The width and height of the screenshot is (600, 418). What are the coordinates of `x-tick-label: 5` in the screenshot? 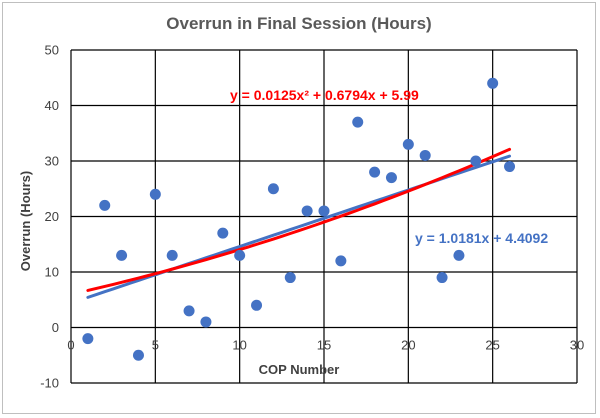 It's located at (155, 345).